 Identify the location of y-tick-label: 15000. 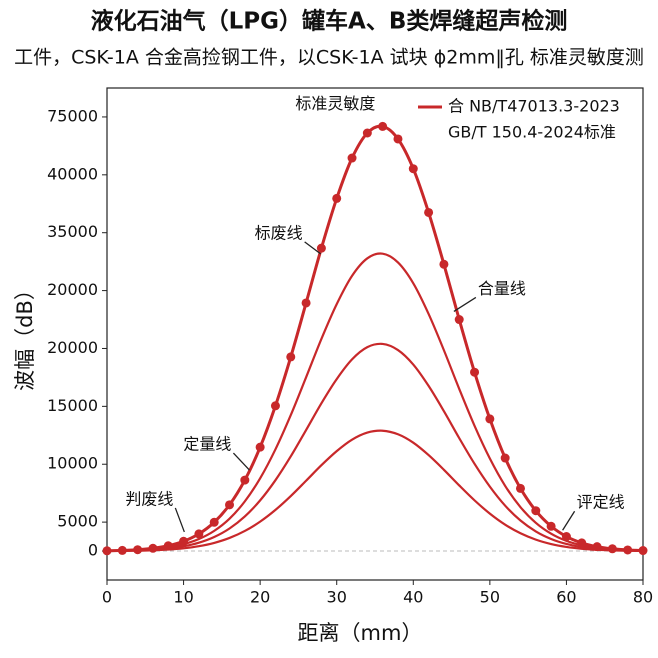
(72, 405).